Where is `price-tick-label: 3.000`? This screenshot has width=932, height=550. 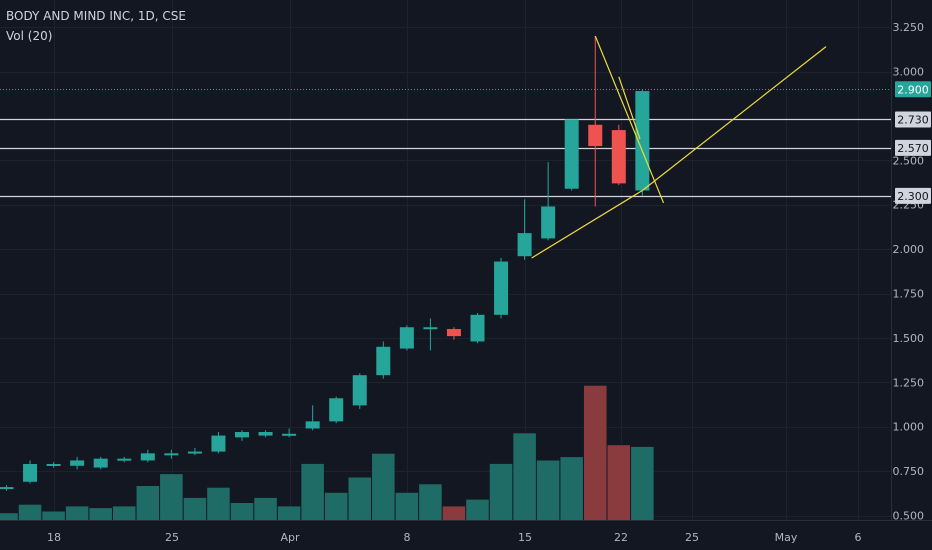
price-tick-label: 3.000 is located at coordinates (909, 72).